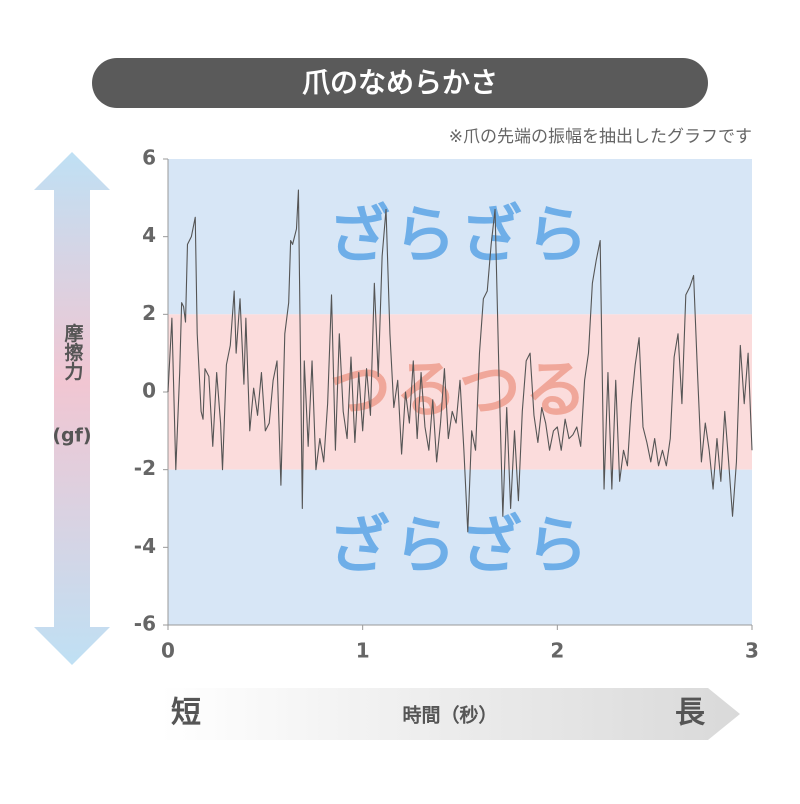 The image size is (800, 804). Describe the element at coordinates (149, 391) in the screenshot. I see `y-tick-label: 0` at that location.